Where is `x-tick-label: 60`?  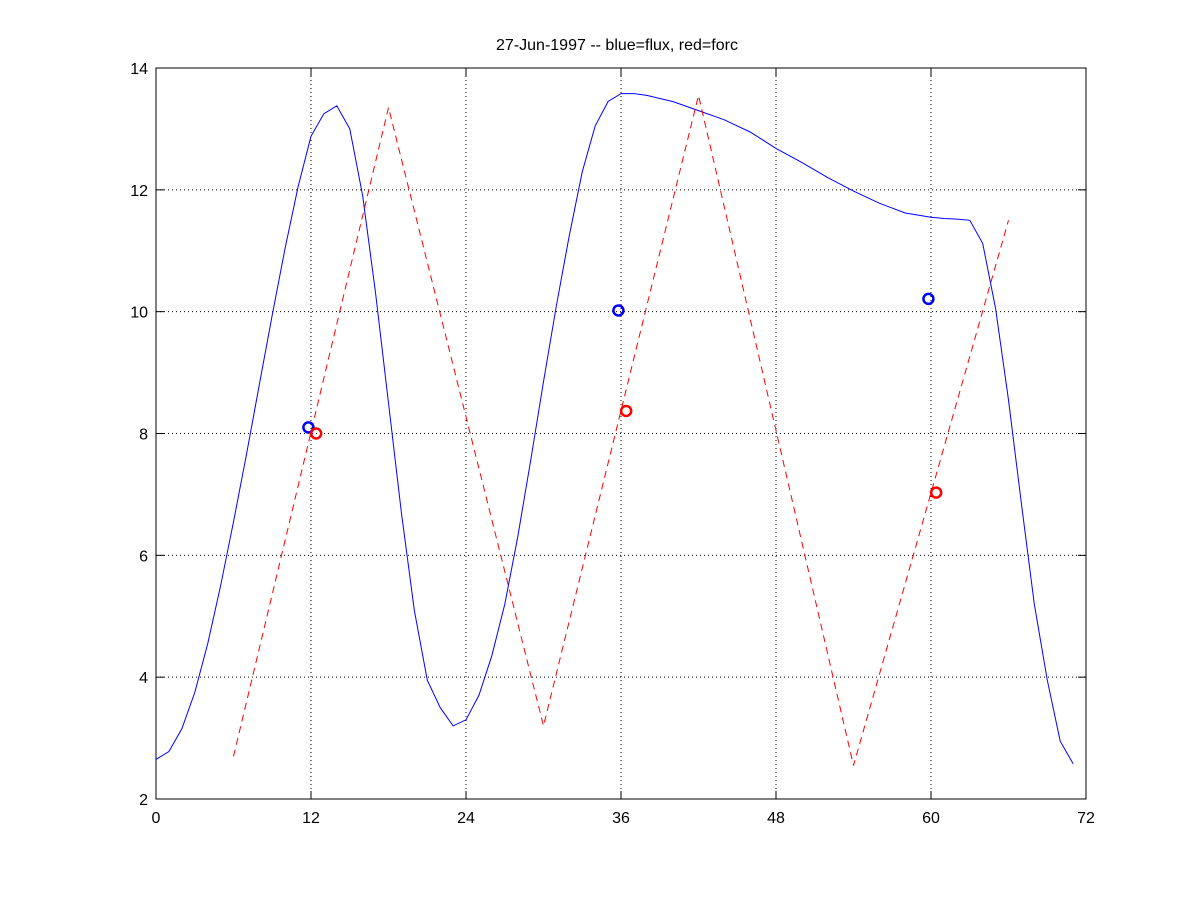
x-tick-label: 60 is located at coordinates (931, 818).